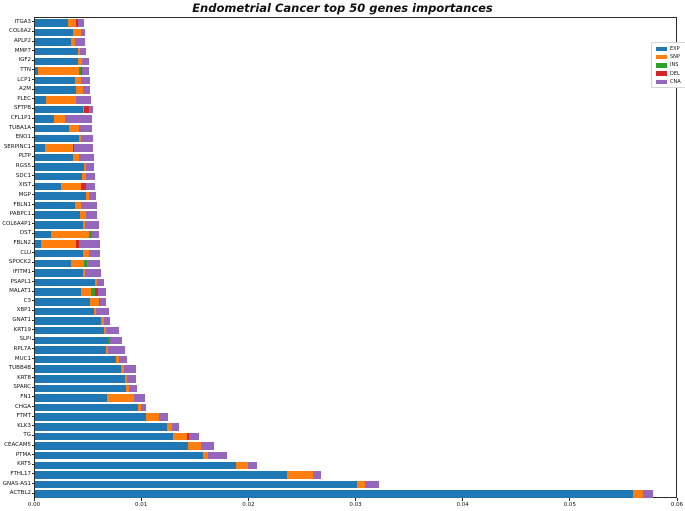  What do you see at coordinates (668, 57) in the screenshot?
I see `legend-item: SNP` at bounding box center [668, 57].